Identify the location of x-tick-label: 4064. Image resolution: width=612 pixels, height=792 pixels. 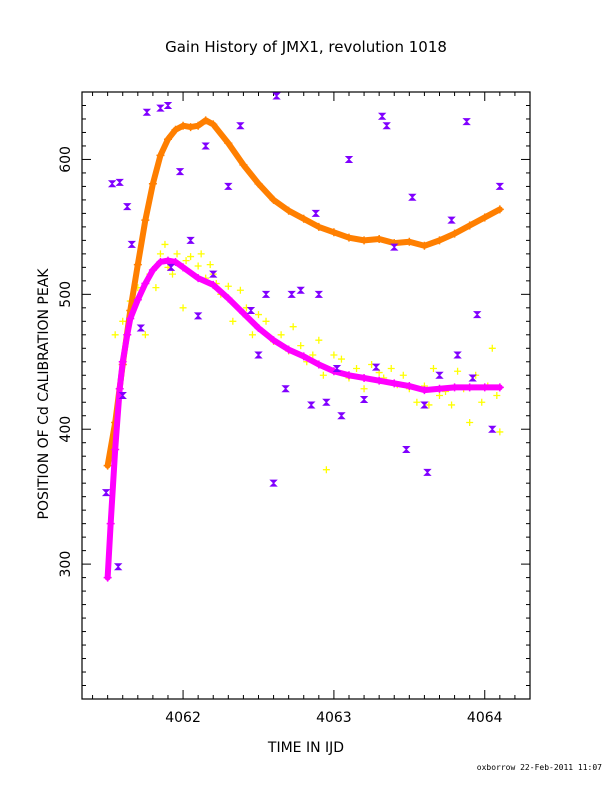
(485, 718).